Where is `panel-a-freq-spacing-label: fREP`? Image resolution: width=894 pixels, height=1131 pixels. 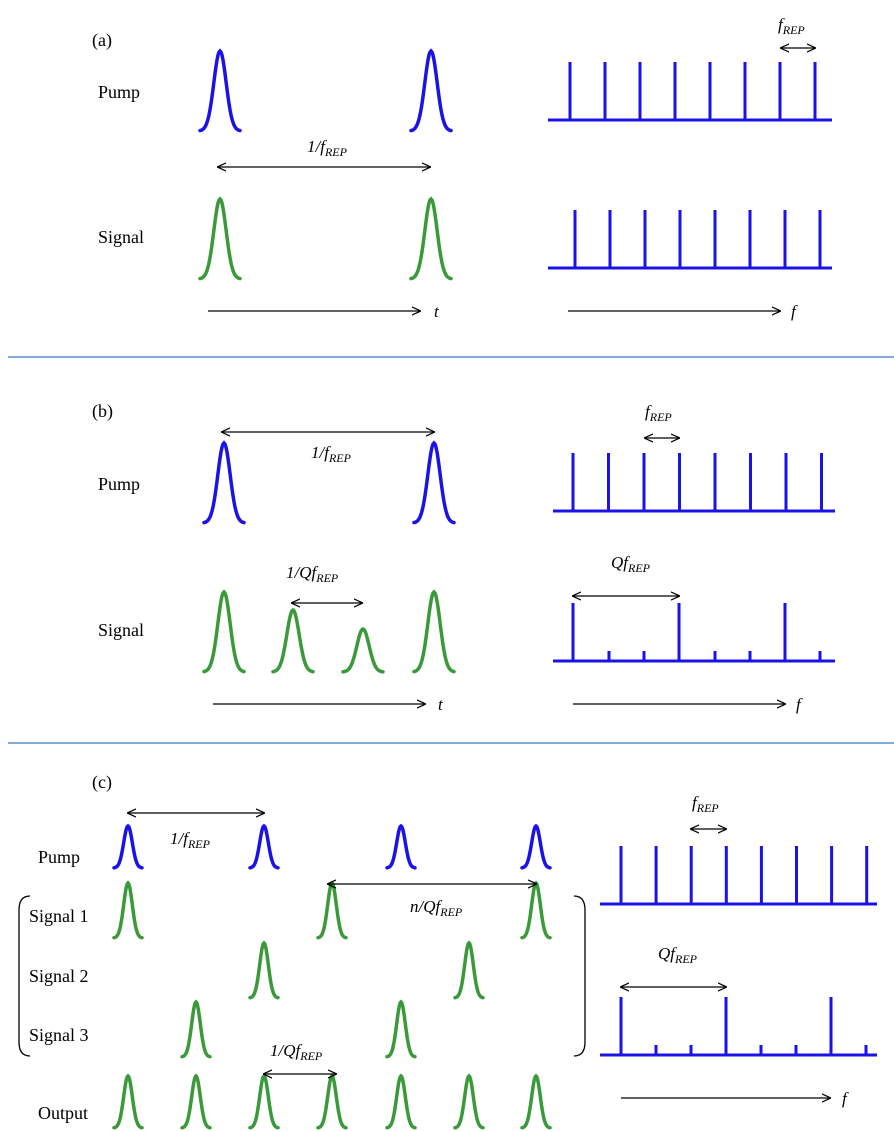 panel-a-freq-spacing-label: fREP is located at coordinates (791, 26).